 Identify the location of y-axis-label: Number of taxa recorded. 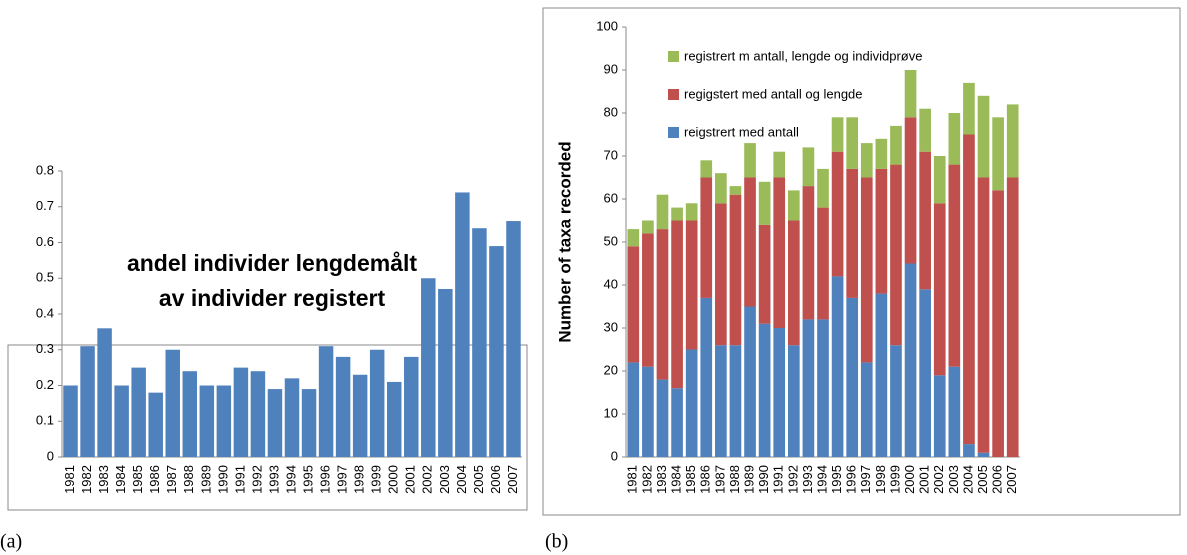
(564, 241).